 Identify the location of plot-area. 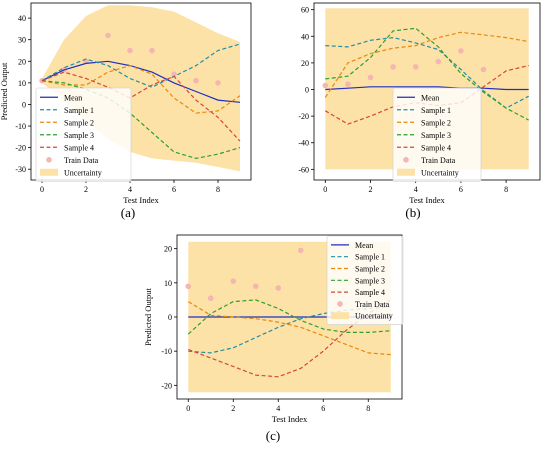
(140, 88).